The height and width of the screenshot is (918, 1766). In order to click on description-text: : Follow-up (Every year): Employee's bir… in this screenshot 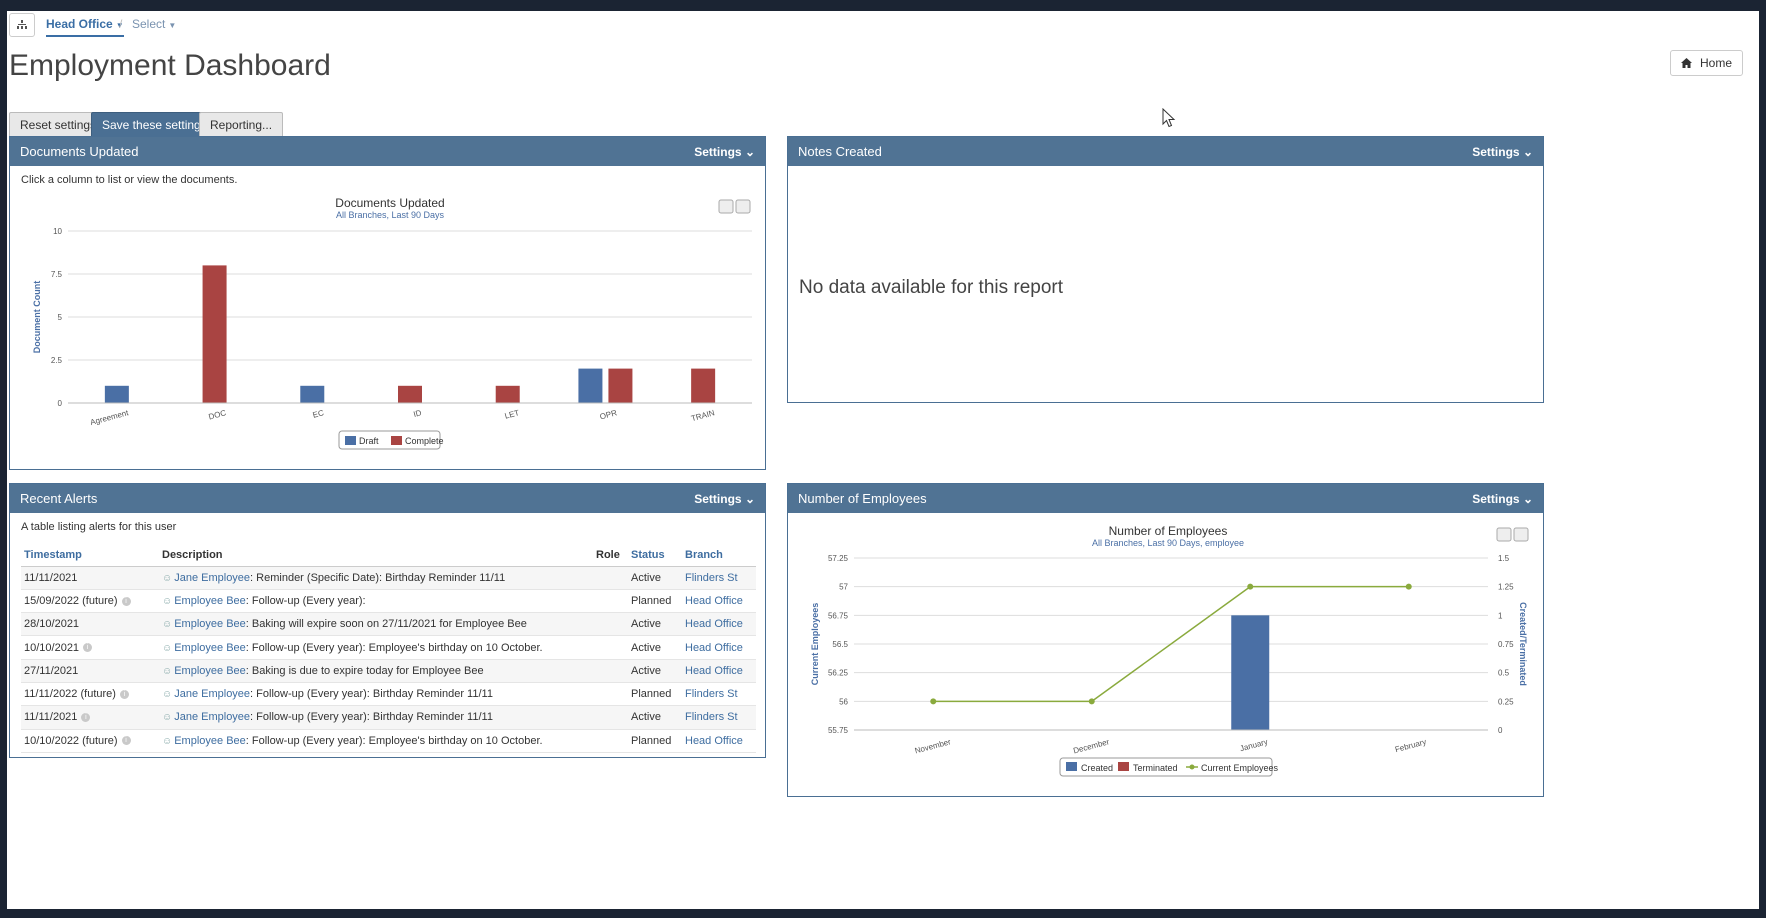, I will do `click(394, 740)`.